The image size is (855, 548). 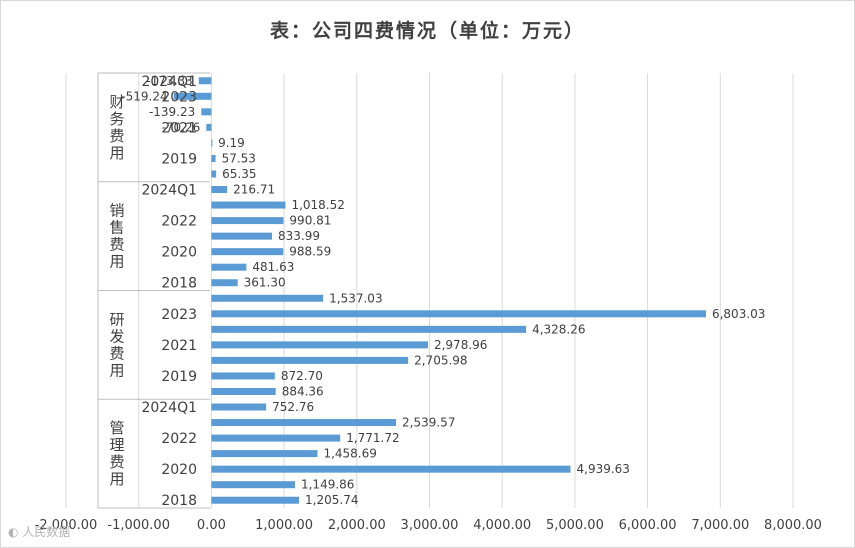 I want to click on x-tick-label: 8,000.00, so click(x=793, y=525).